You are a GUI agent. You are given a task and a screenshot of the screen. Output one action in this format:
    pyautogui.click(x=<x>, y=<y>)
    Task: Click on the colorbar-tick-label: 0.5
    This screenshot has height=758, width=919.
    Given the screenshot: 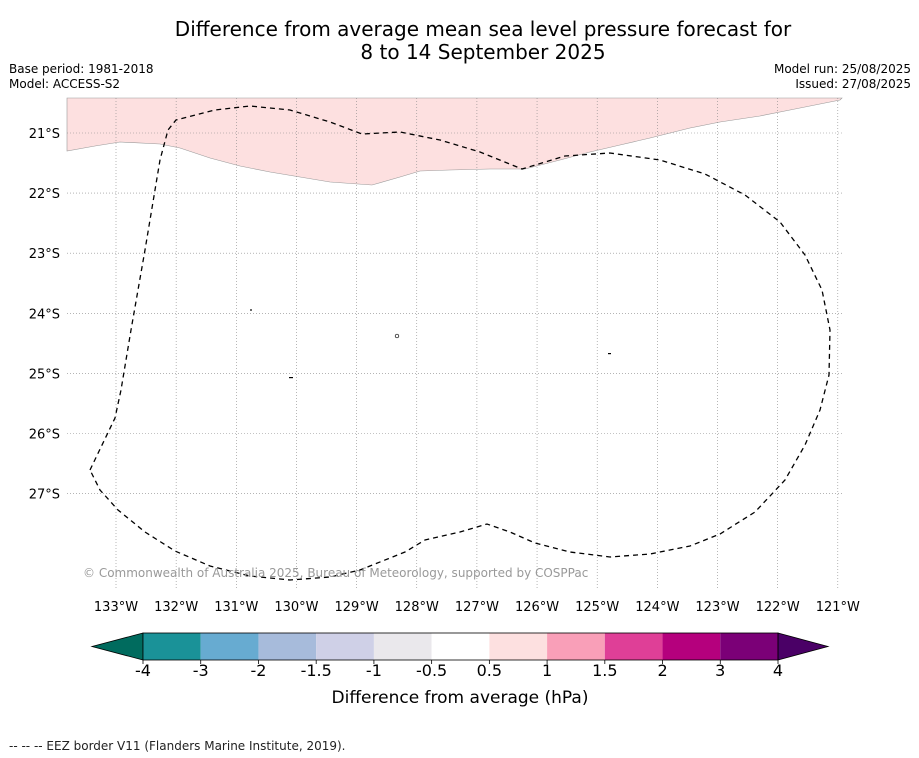 What is the action you would take?
    pyautogui.click(x=489, y=670)
    